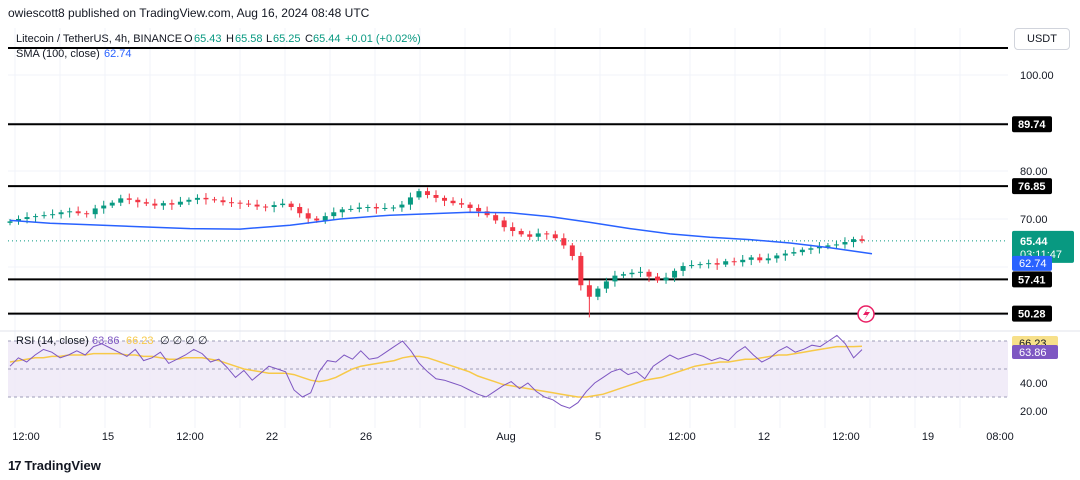 This screenshot has width=1080, height=480. What do you see at coordinates (272, 437) in the screenshot?
I see `time-tick-label: 22` at bounding box center [272, 437].